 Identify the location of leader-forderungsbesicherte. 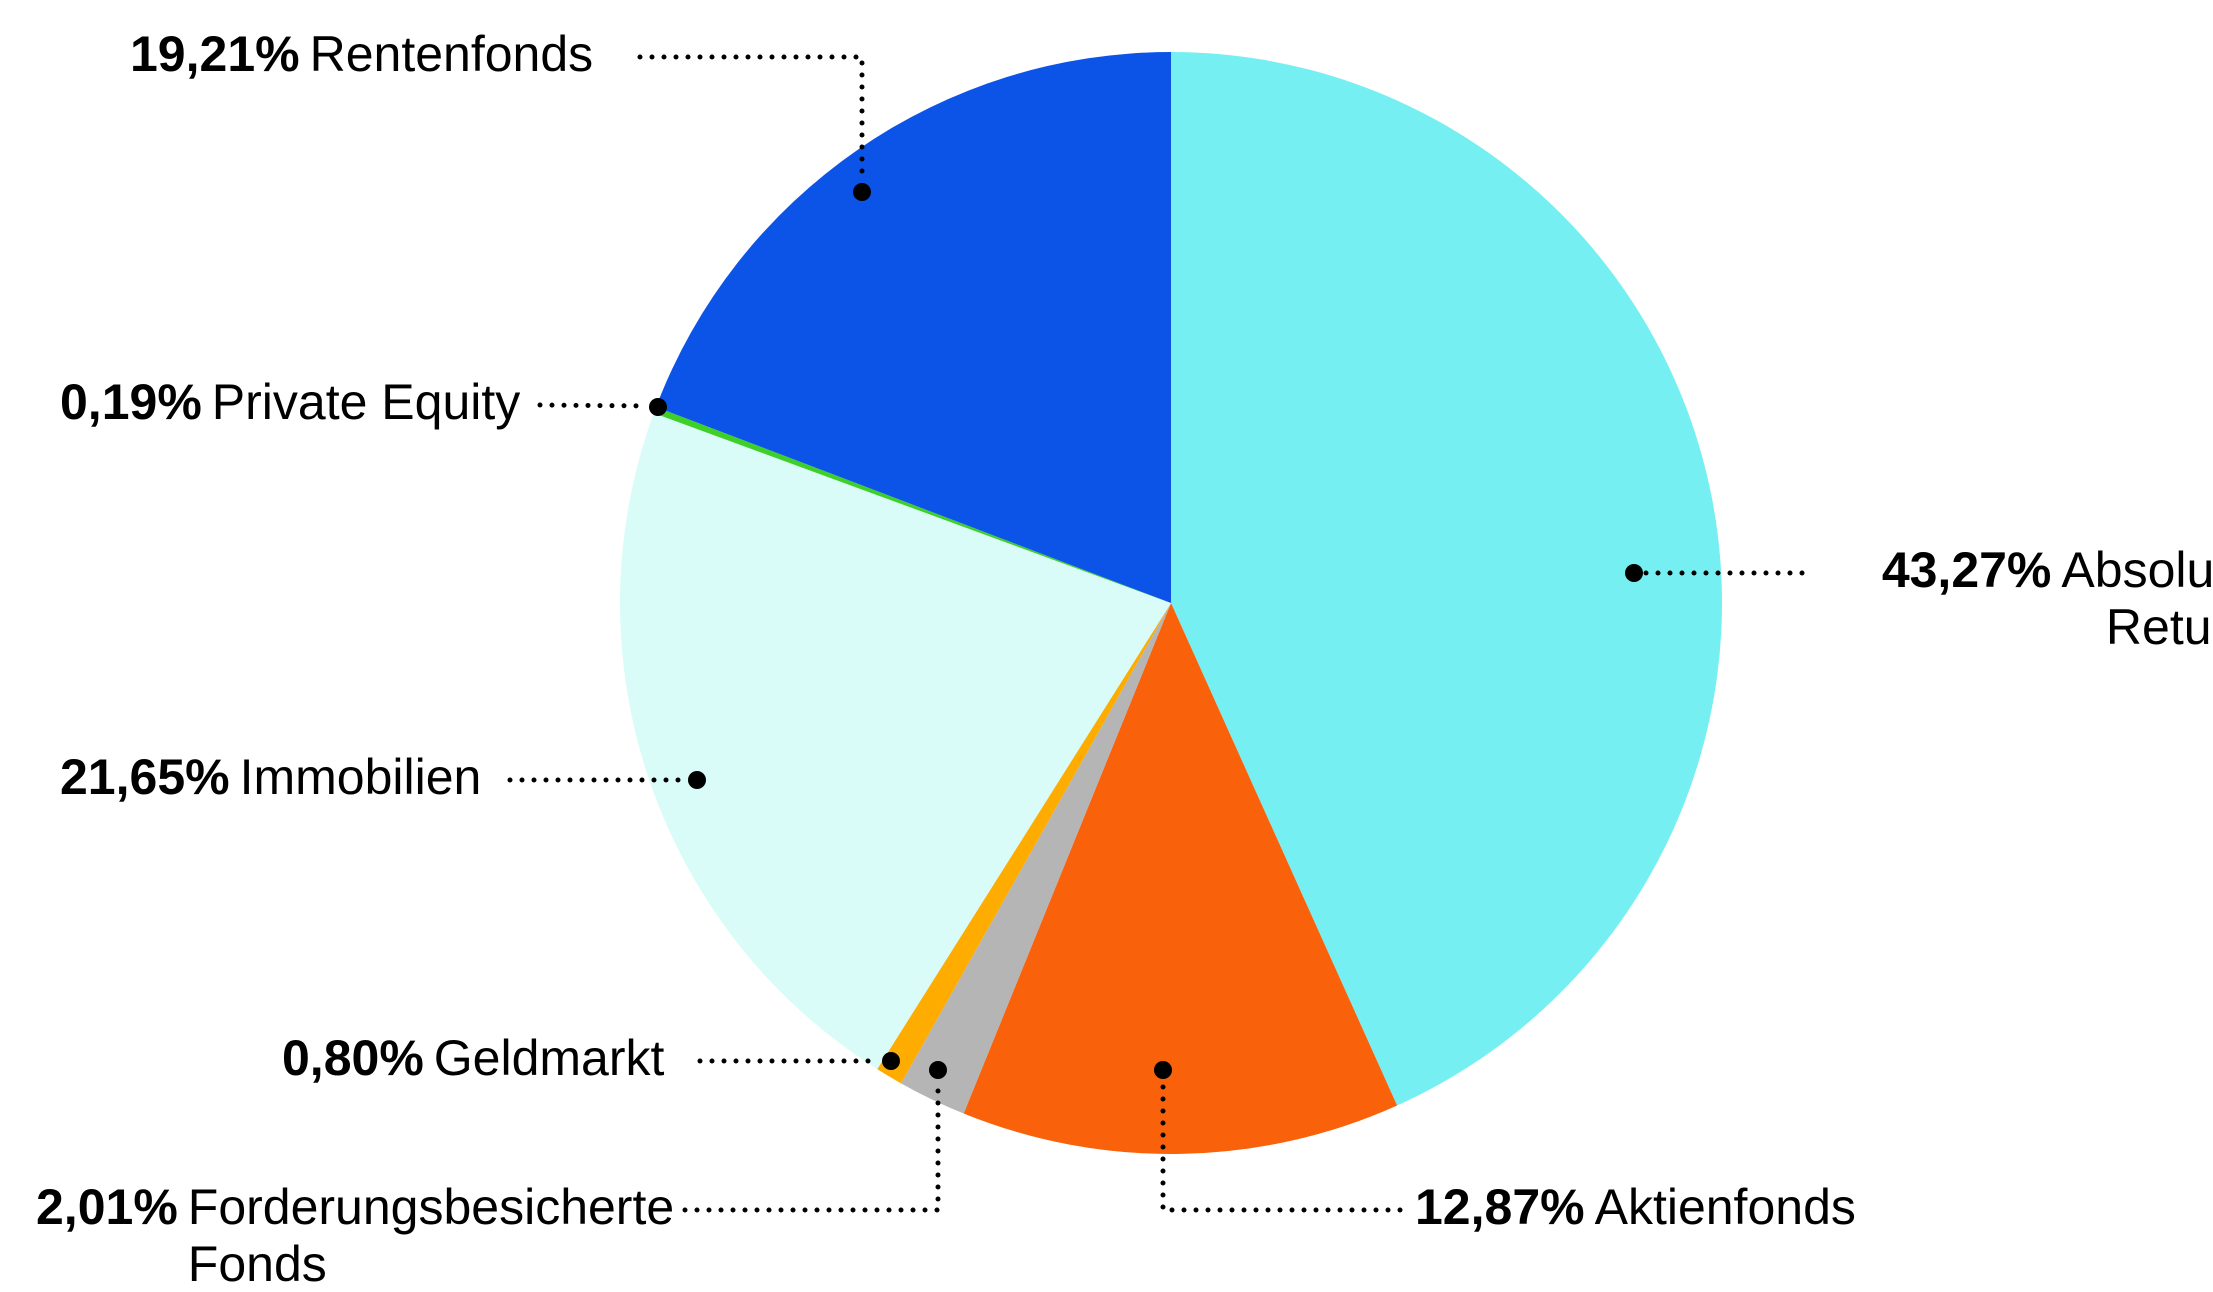
(811, 1146).